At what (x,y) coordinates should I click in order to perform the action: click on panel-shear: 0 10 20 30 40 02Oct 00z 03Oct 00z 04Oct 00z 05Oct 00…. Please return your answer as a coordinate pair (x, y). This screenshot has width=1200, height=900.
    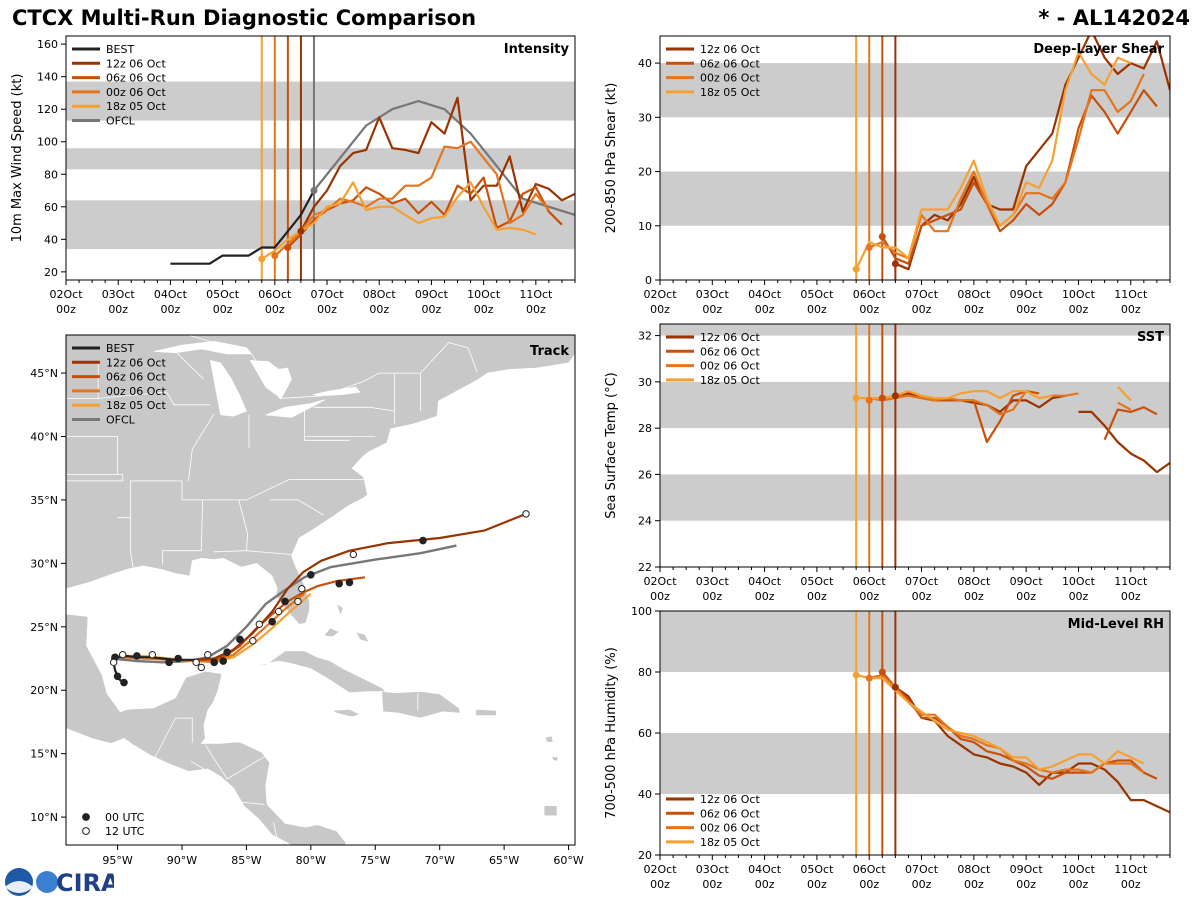
    Looking at the image, I should click on (887, 175).